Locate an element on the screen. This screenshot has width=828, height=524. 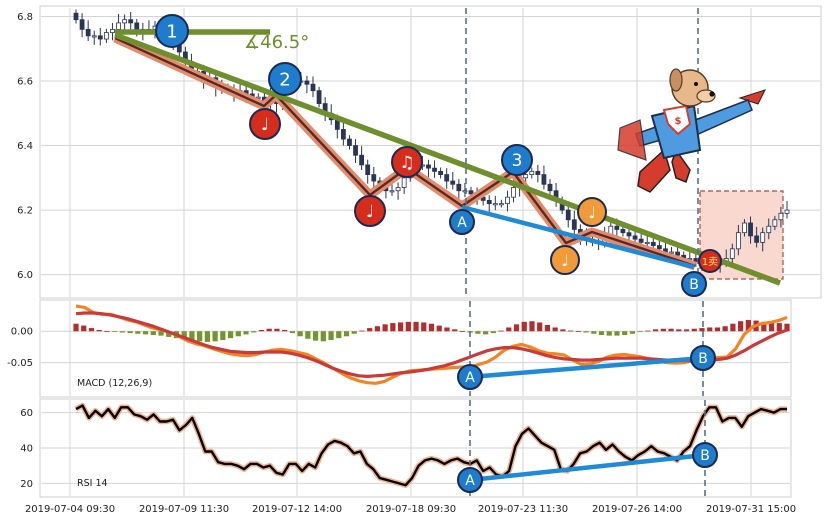
price-point-a-circle is located at coordinates (462, 222).